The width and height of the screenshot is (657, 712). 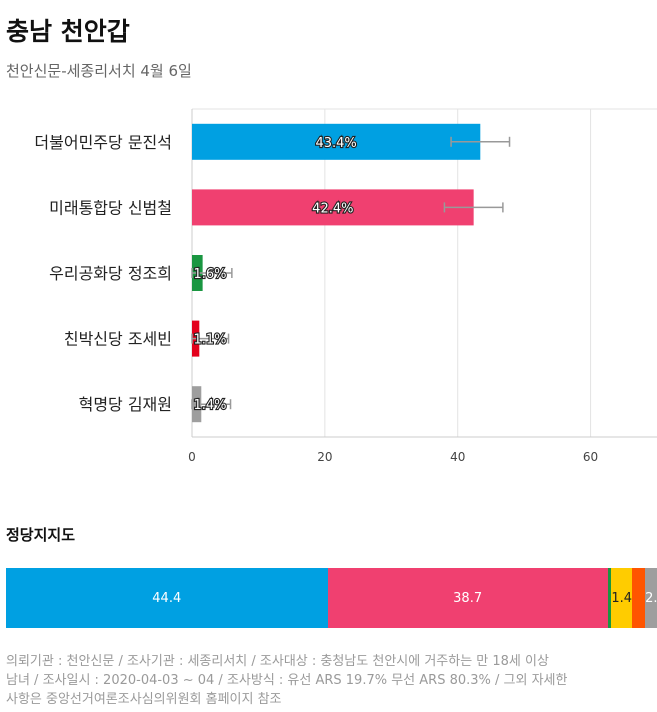 What do you see at coordinates (118, 339) in the screenshot?
I see `category-label: 친박신당 조세빈` at bounding box center [118, 339].